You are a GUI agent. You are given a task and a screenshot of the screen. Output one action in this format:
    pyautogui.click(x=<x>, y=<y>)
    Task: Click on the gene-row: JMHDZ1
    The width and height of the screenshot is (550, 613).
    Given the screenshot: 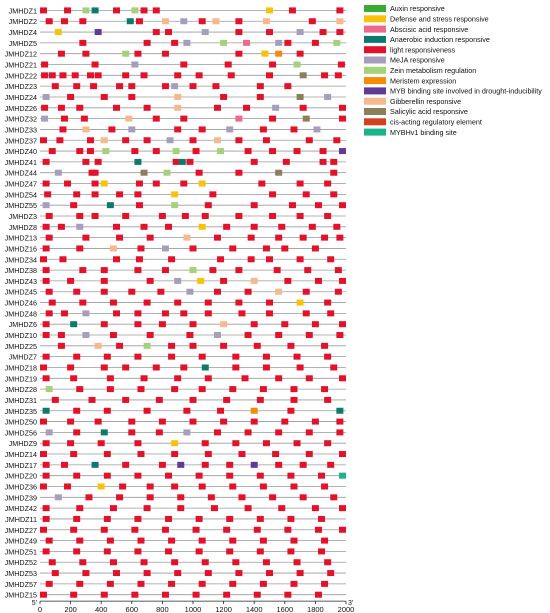 What is the action you would take?
    pyautogui.click(x=177, y=10)
    